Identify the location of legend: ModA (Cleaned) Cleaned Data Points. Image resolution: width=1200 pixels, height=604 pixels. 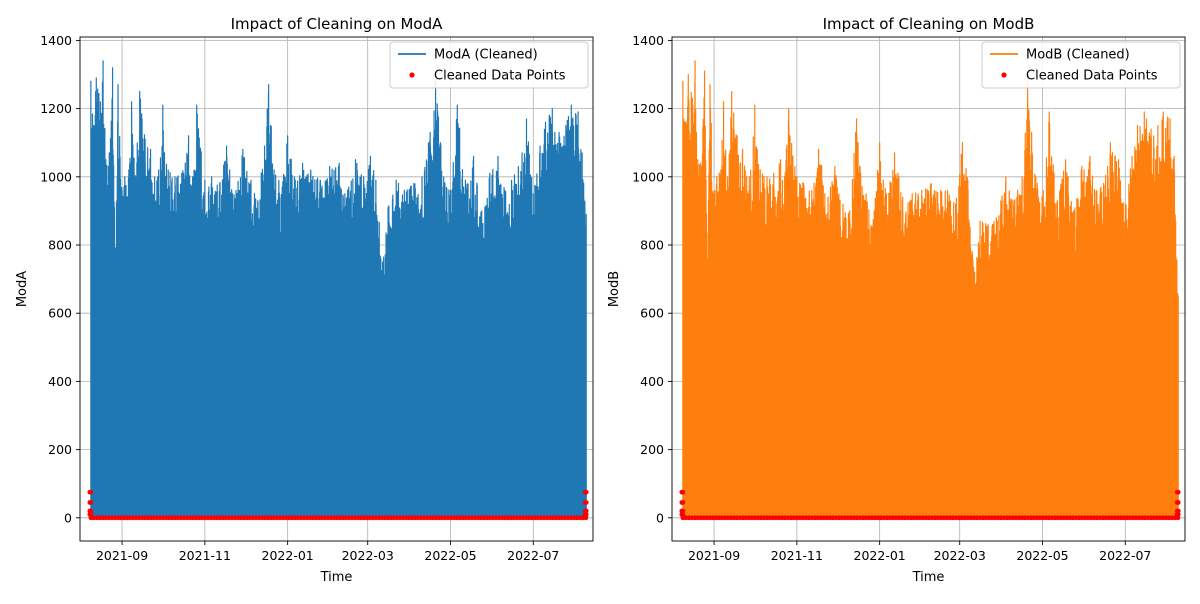
(489, 65).